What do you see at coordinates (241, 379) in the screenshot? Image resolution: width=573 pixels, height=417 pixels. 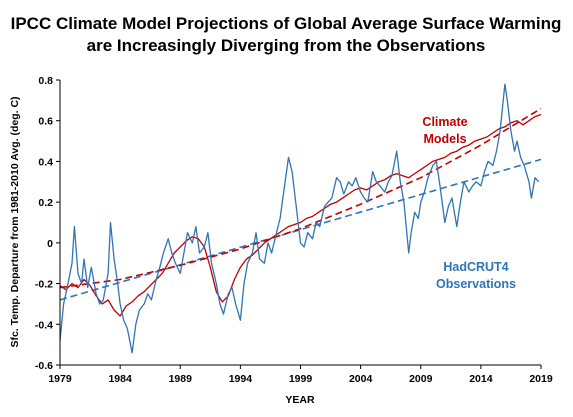 I see `x-tick-label: 1994` at bounding box center [241, 379].